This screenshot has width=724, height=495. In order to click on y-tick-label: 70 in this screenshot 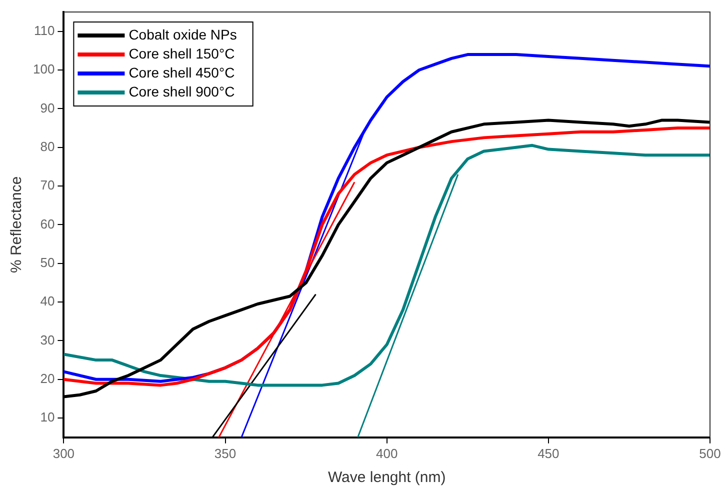, I will do `click(47, 185)`.